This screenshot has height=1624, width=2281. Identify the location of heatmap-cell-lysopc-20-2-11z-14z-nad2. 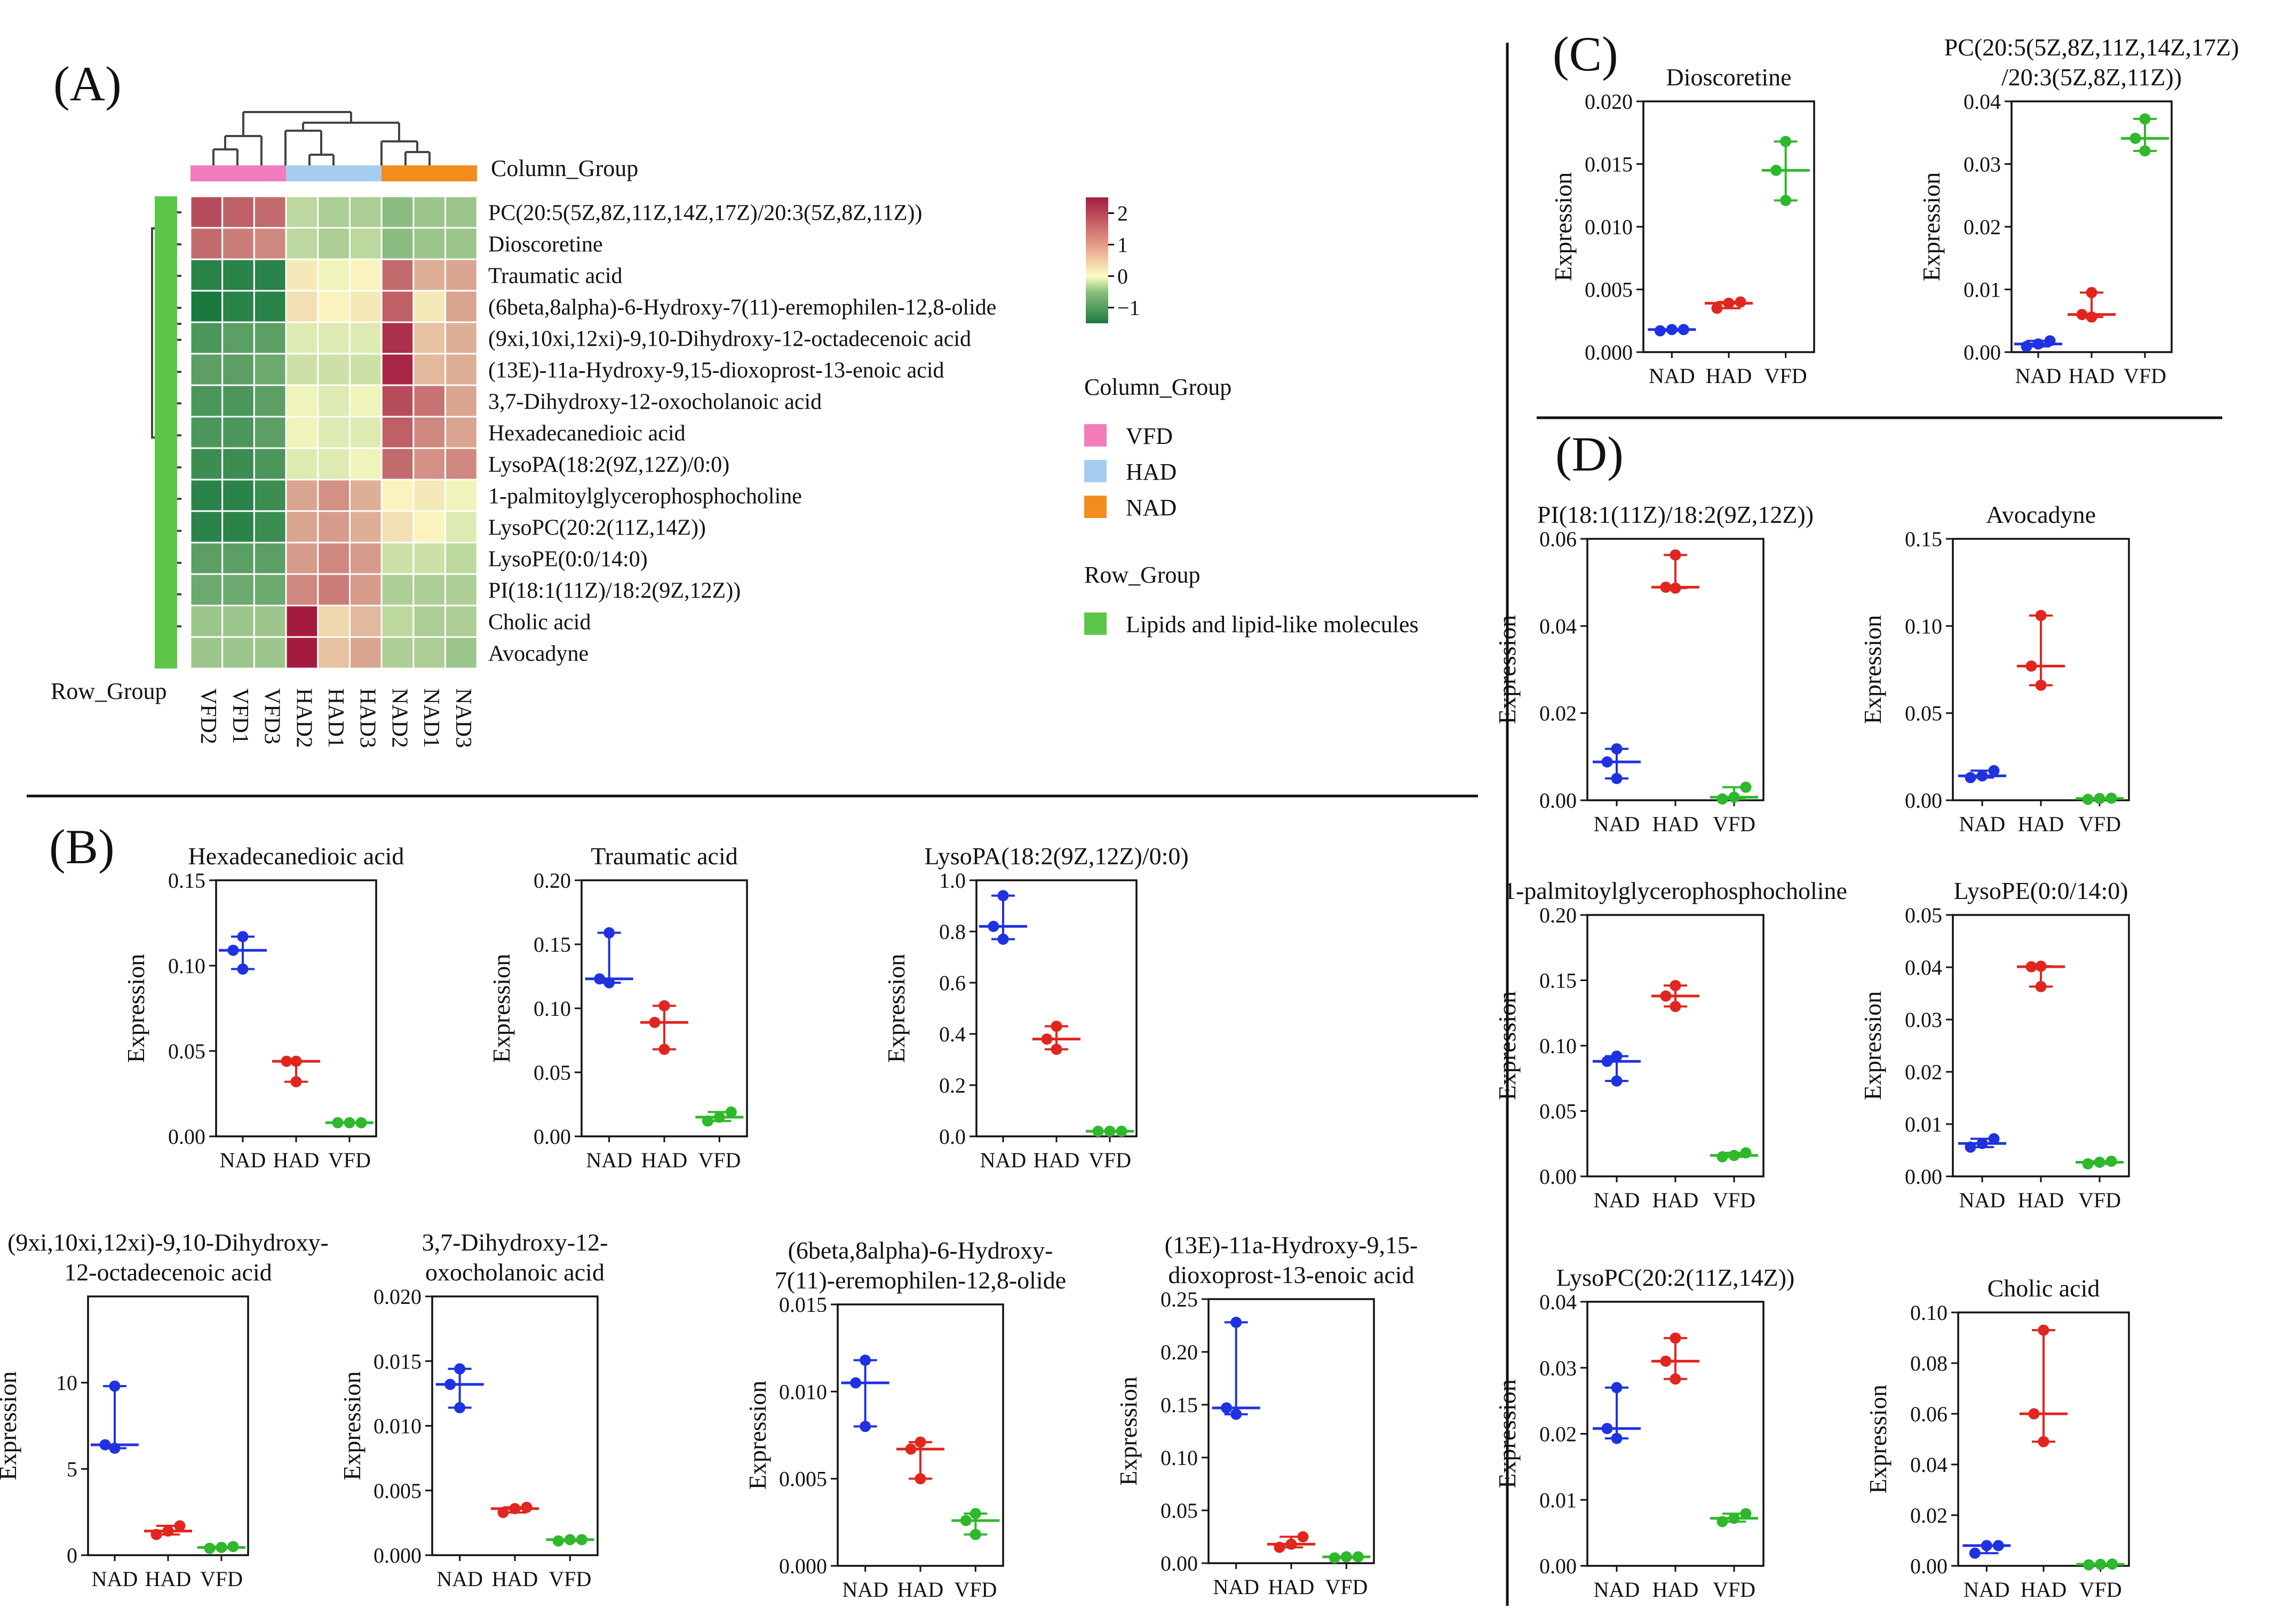
(397, 527).